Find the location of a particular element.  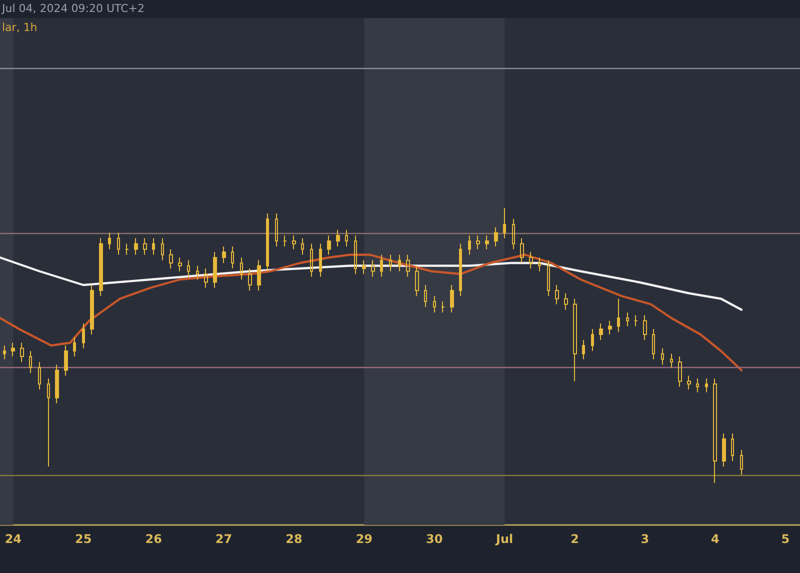

x-tick-label: 5 is located at coordinates (785, 539).